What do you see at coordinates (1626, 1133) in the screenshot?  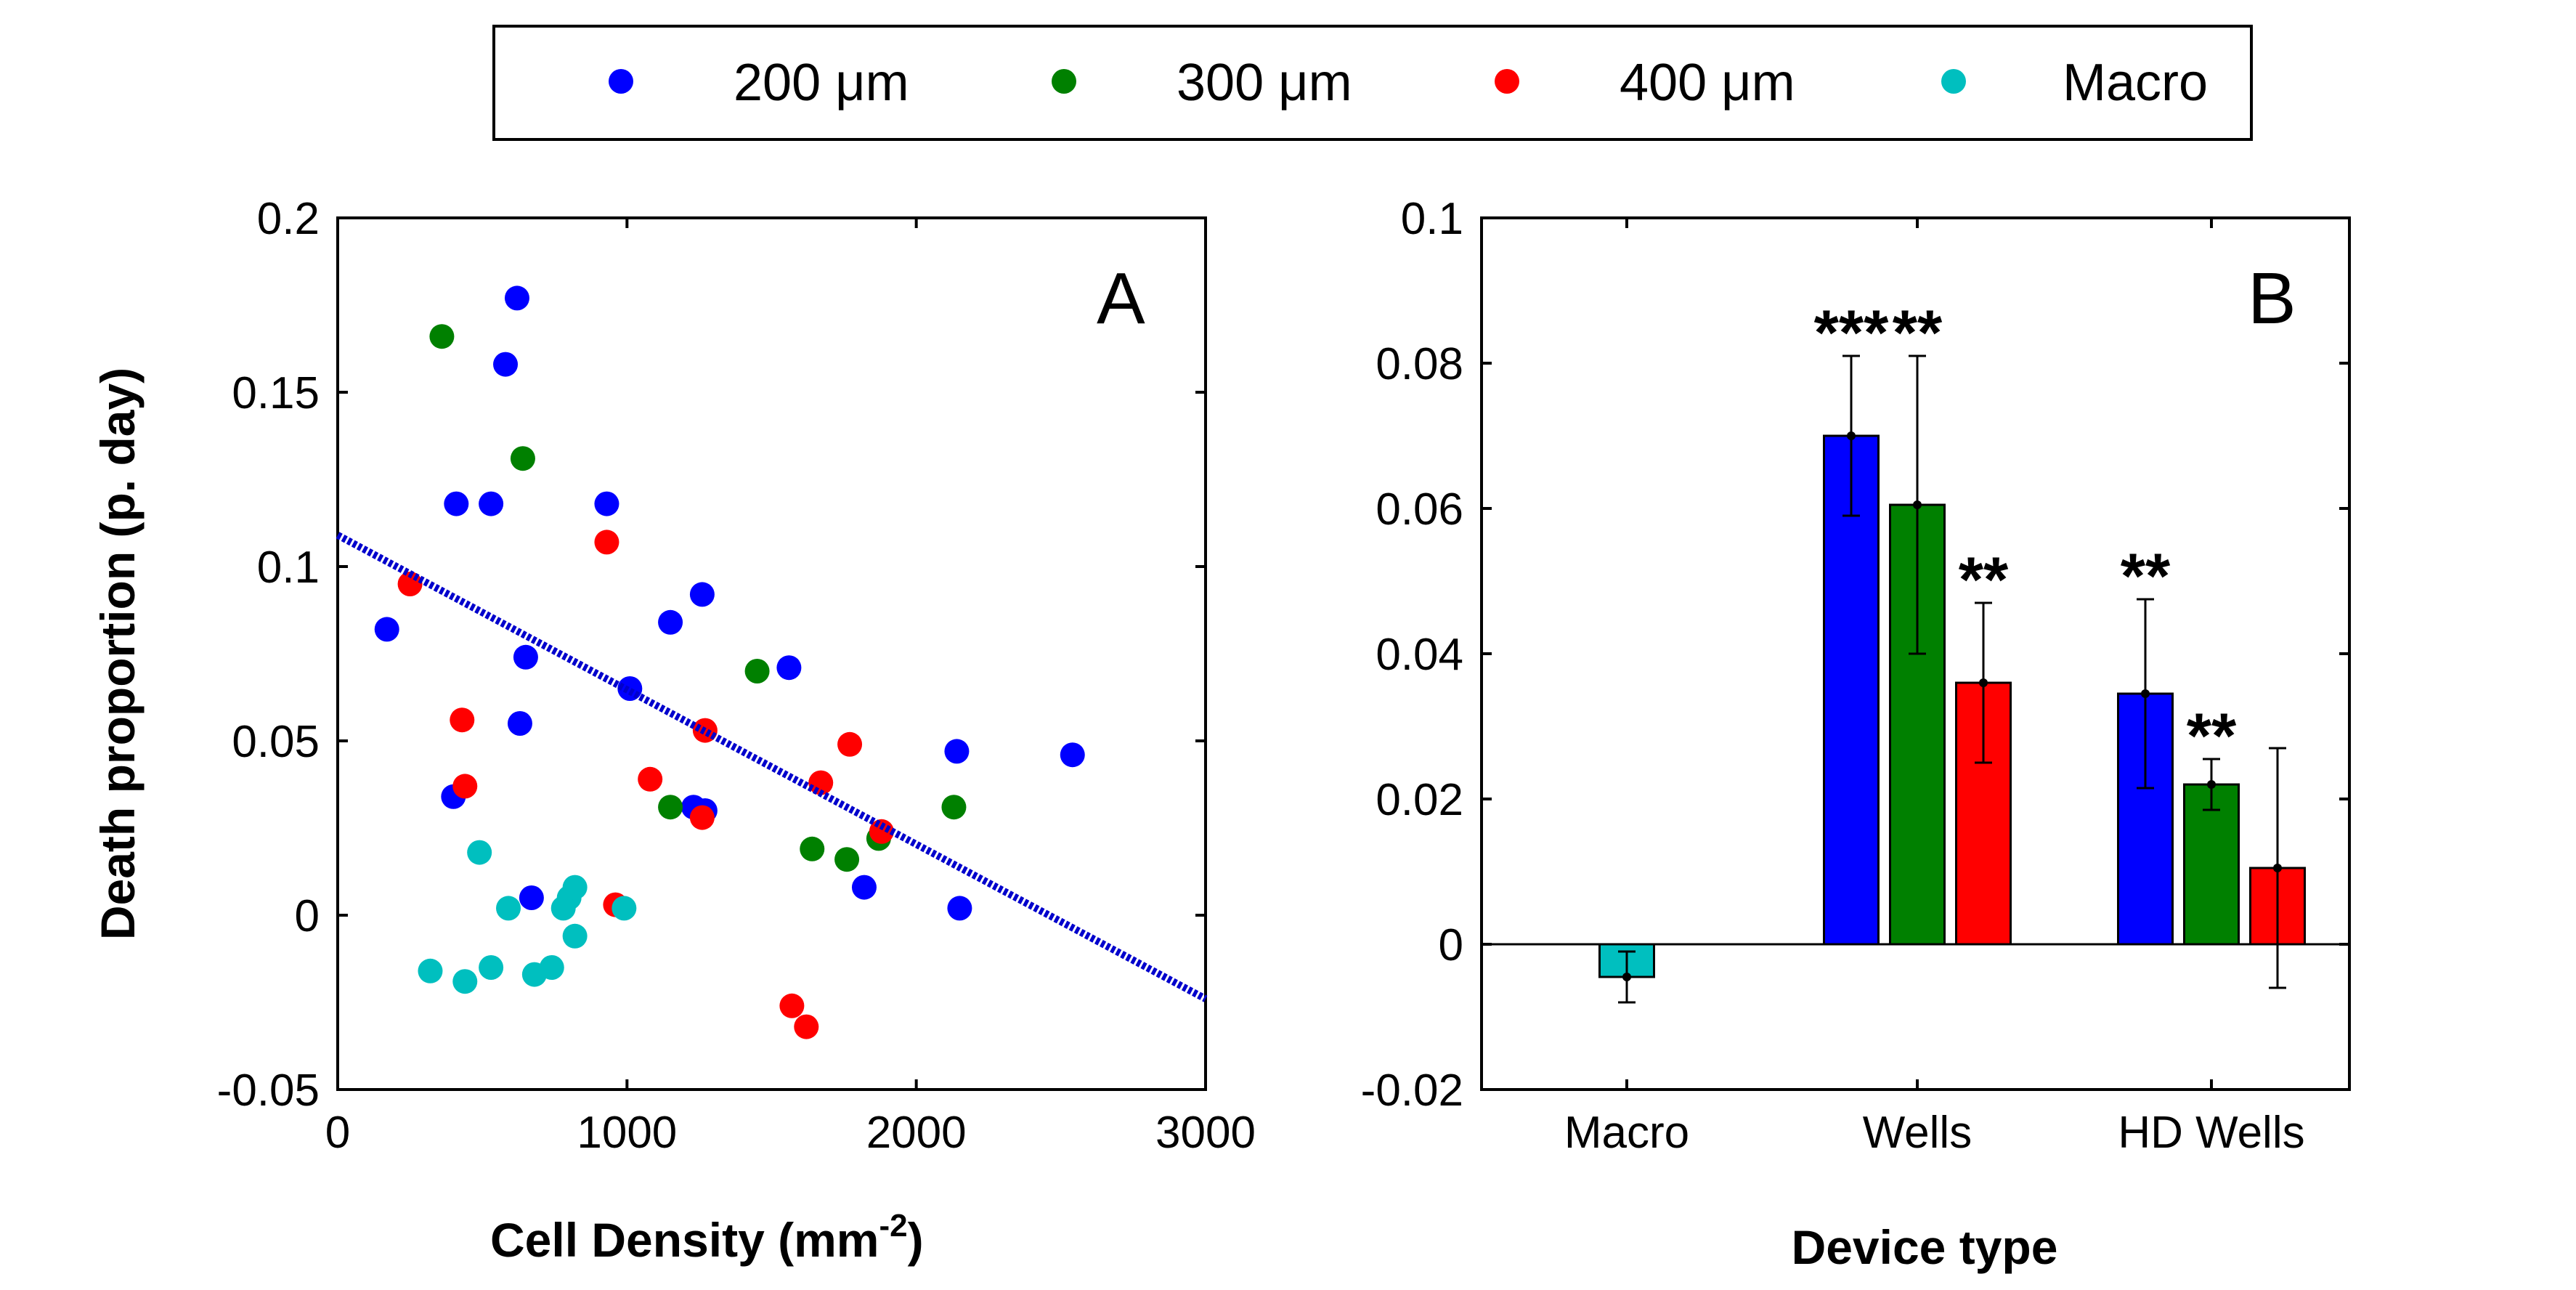 I see `panel-b-xtick-label: Macro` at bounding box center [1626, 1133].